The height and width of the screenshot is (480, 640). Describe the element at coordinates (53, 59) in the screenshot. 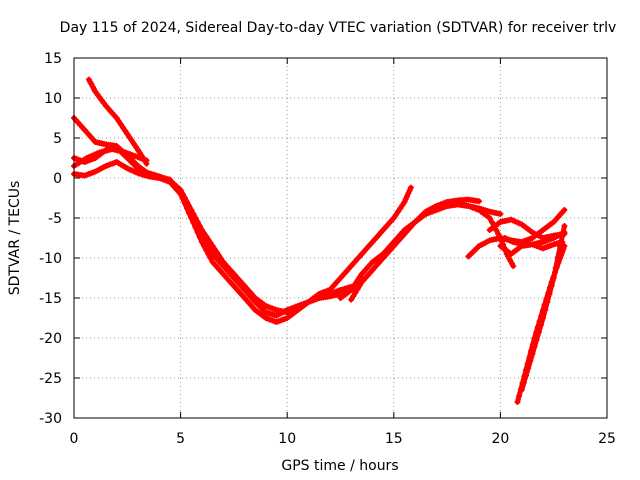

I see `y-tick-label: 15` at that location.